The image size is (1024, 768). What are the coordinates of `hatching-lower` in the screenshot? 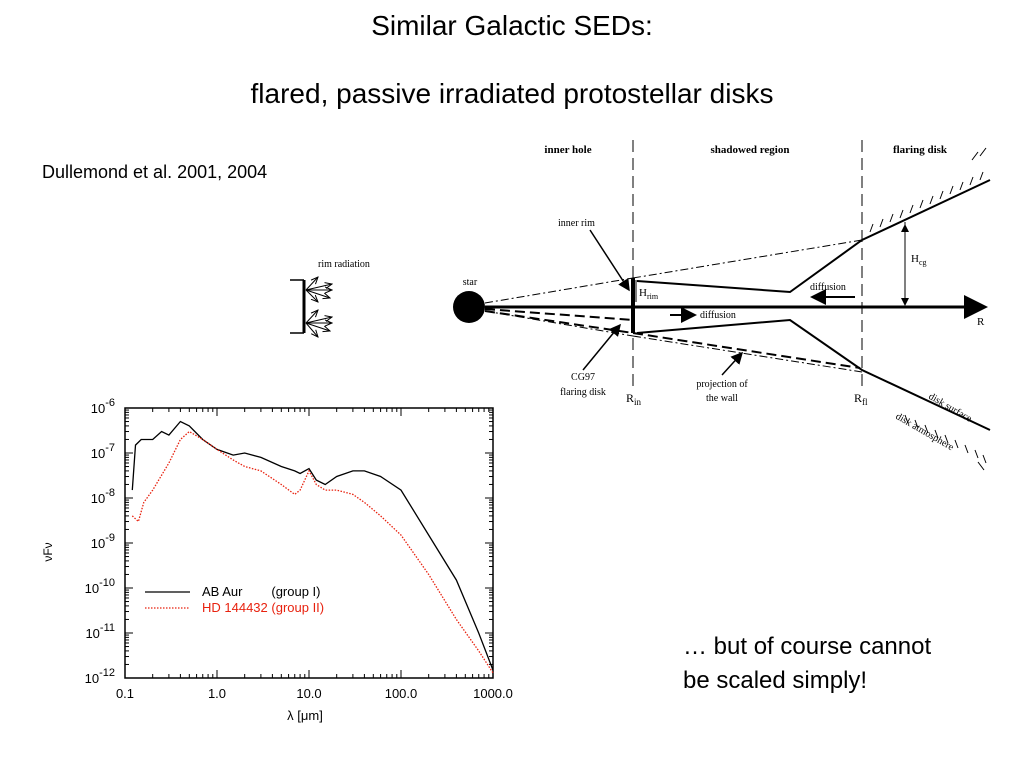 It's located at (945, 442).